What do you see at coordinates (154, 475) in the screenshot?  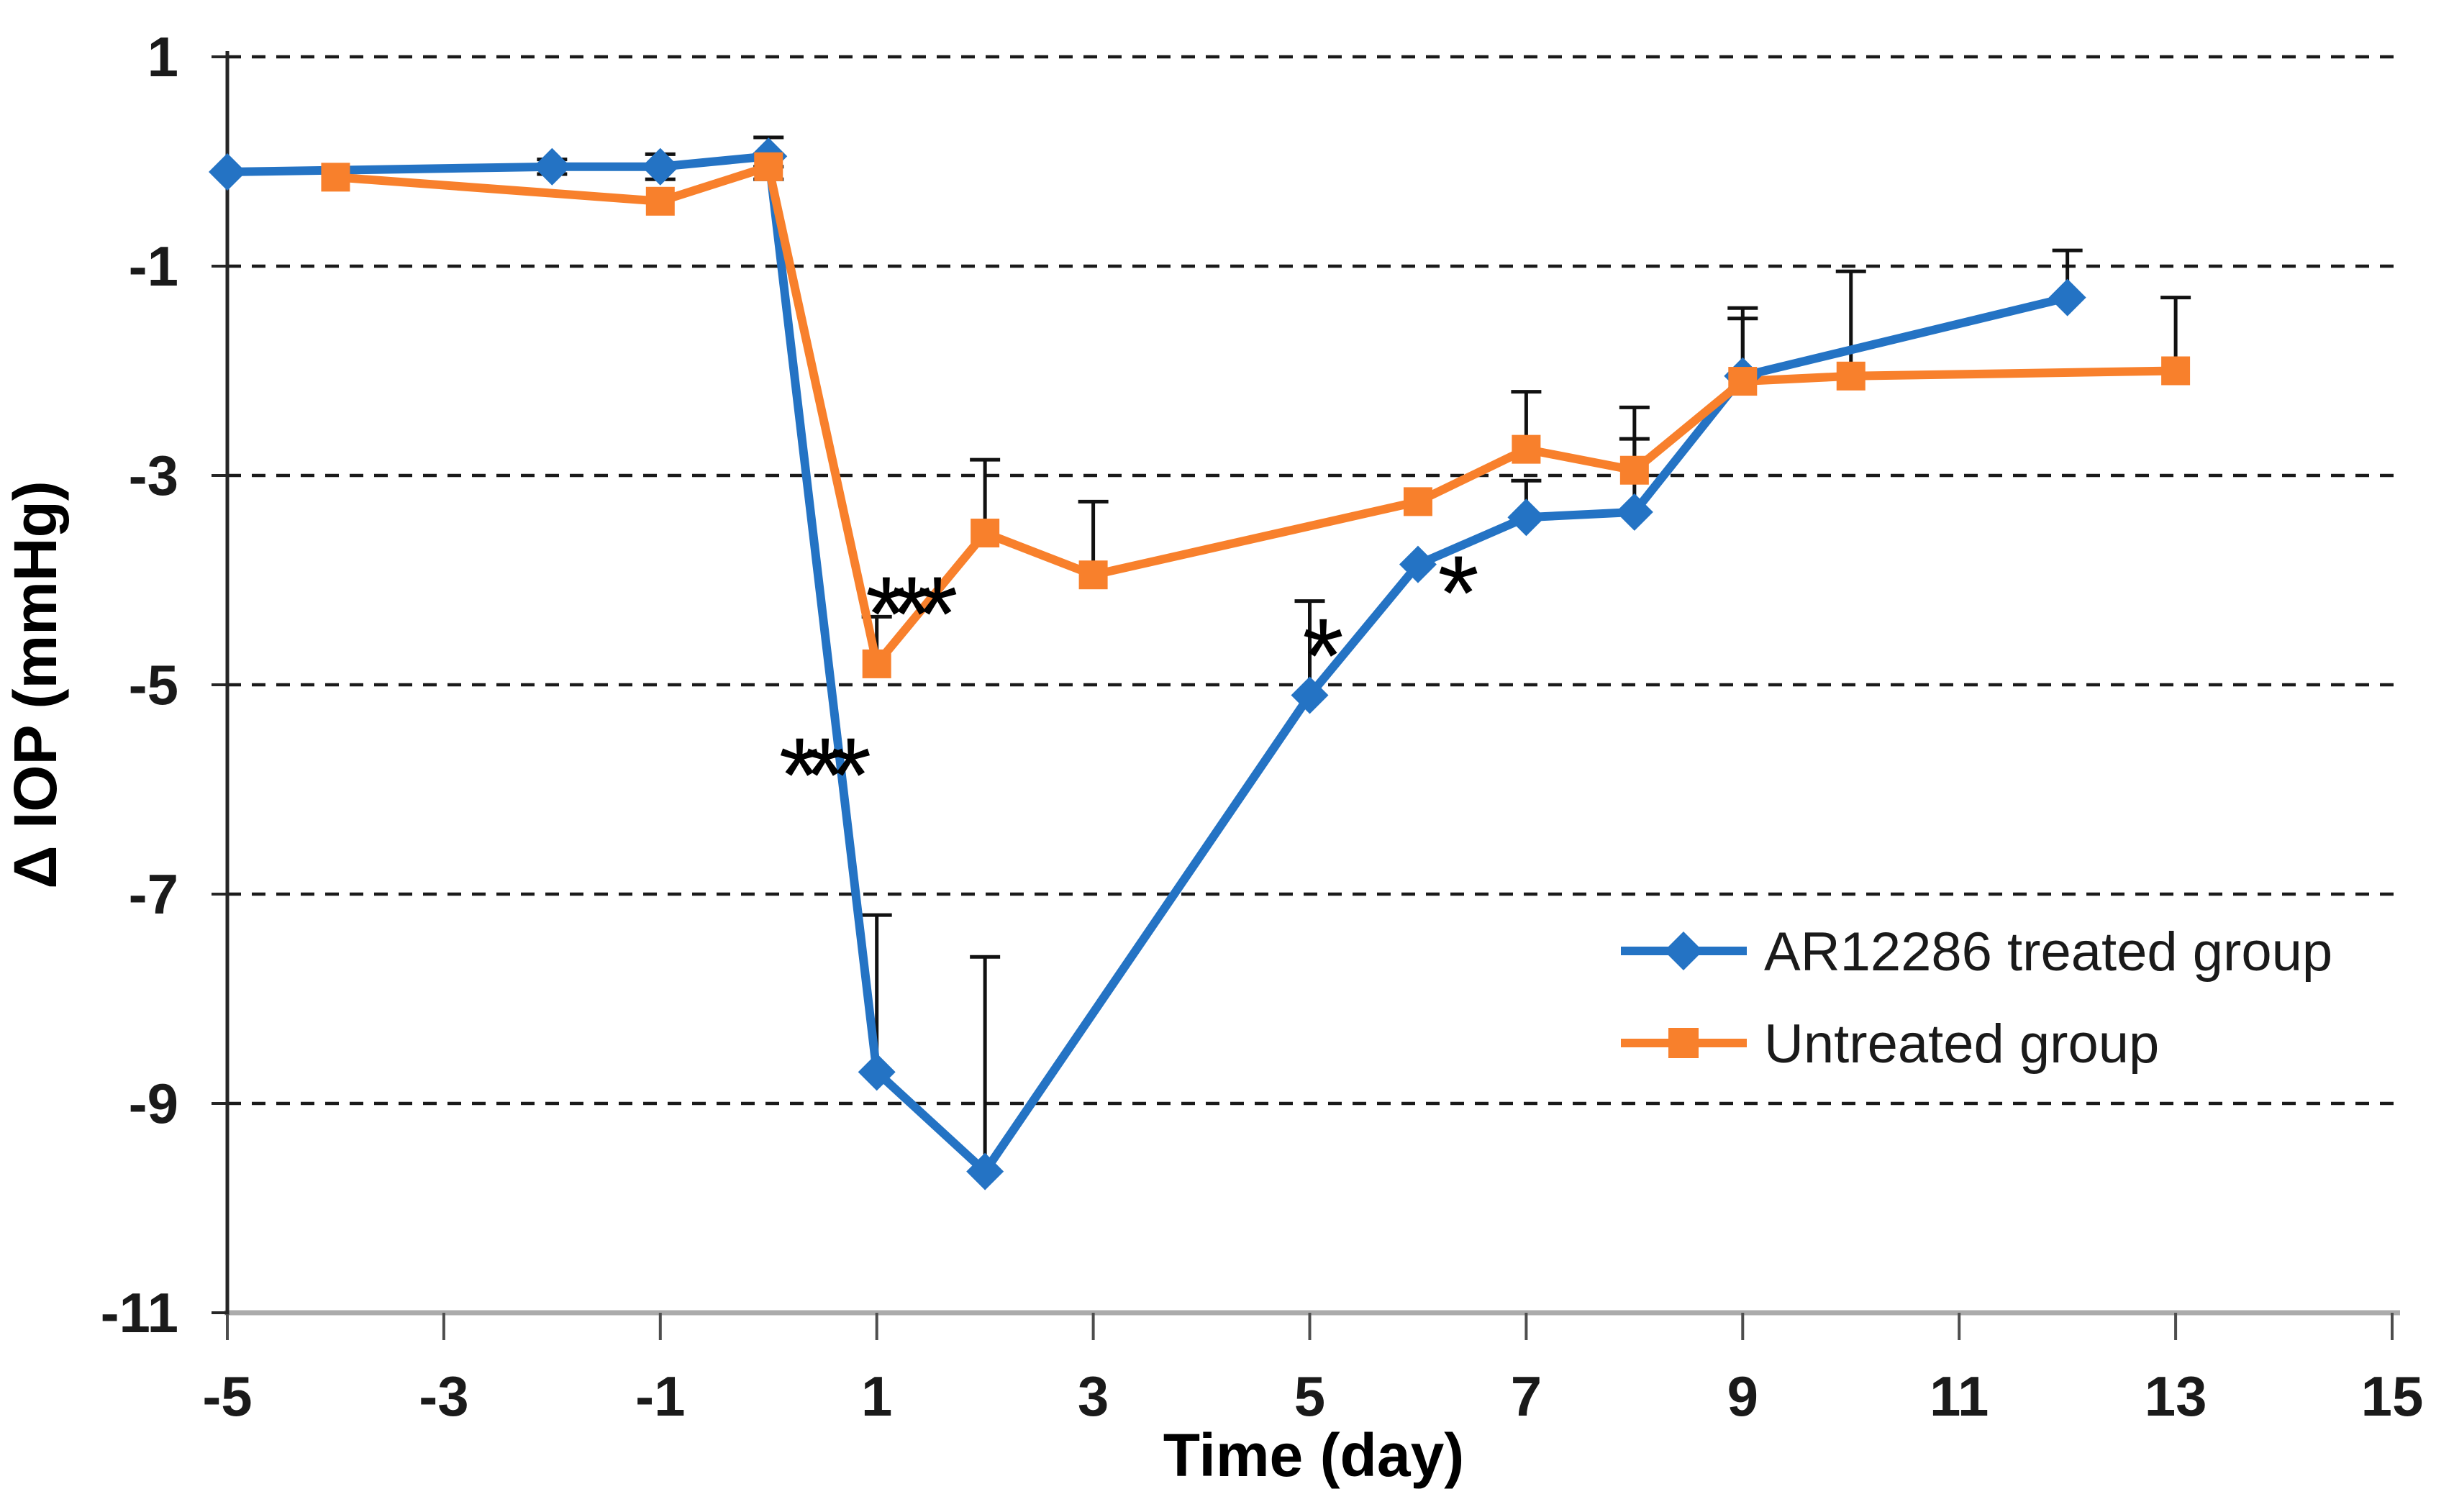 I see `y-tick-label: -3` at bounding box center [154, 475].